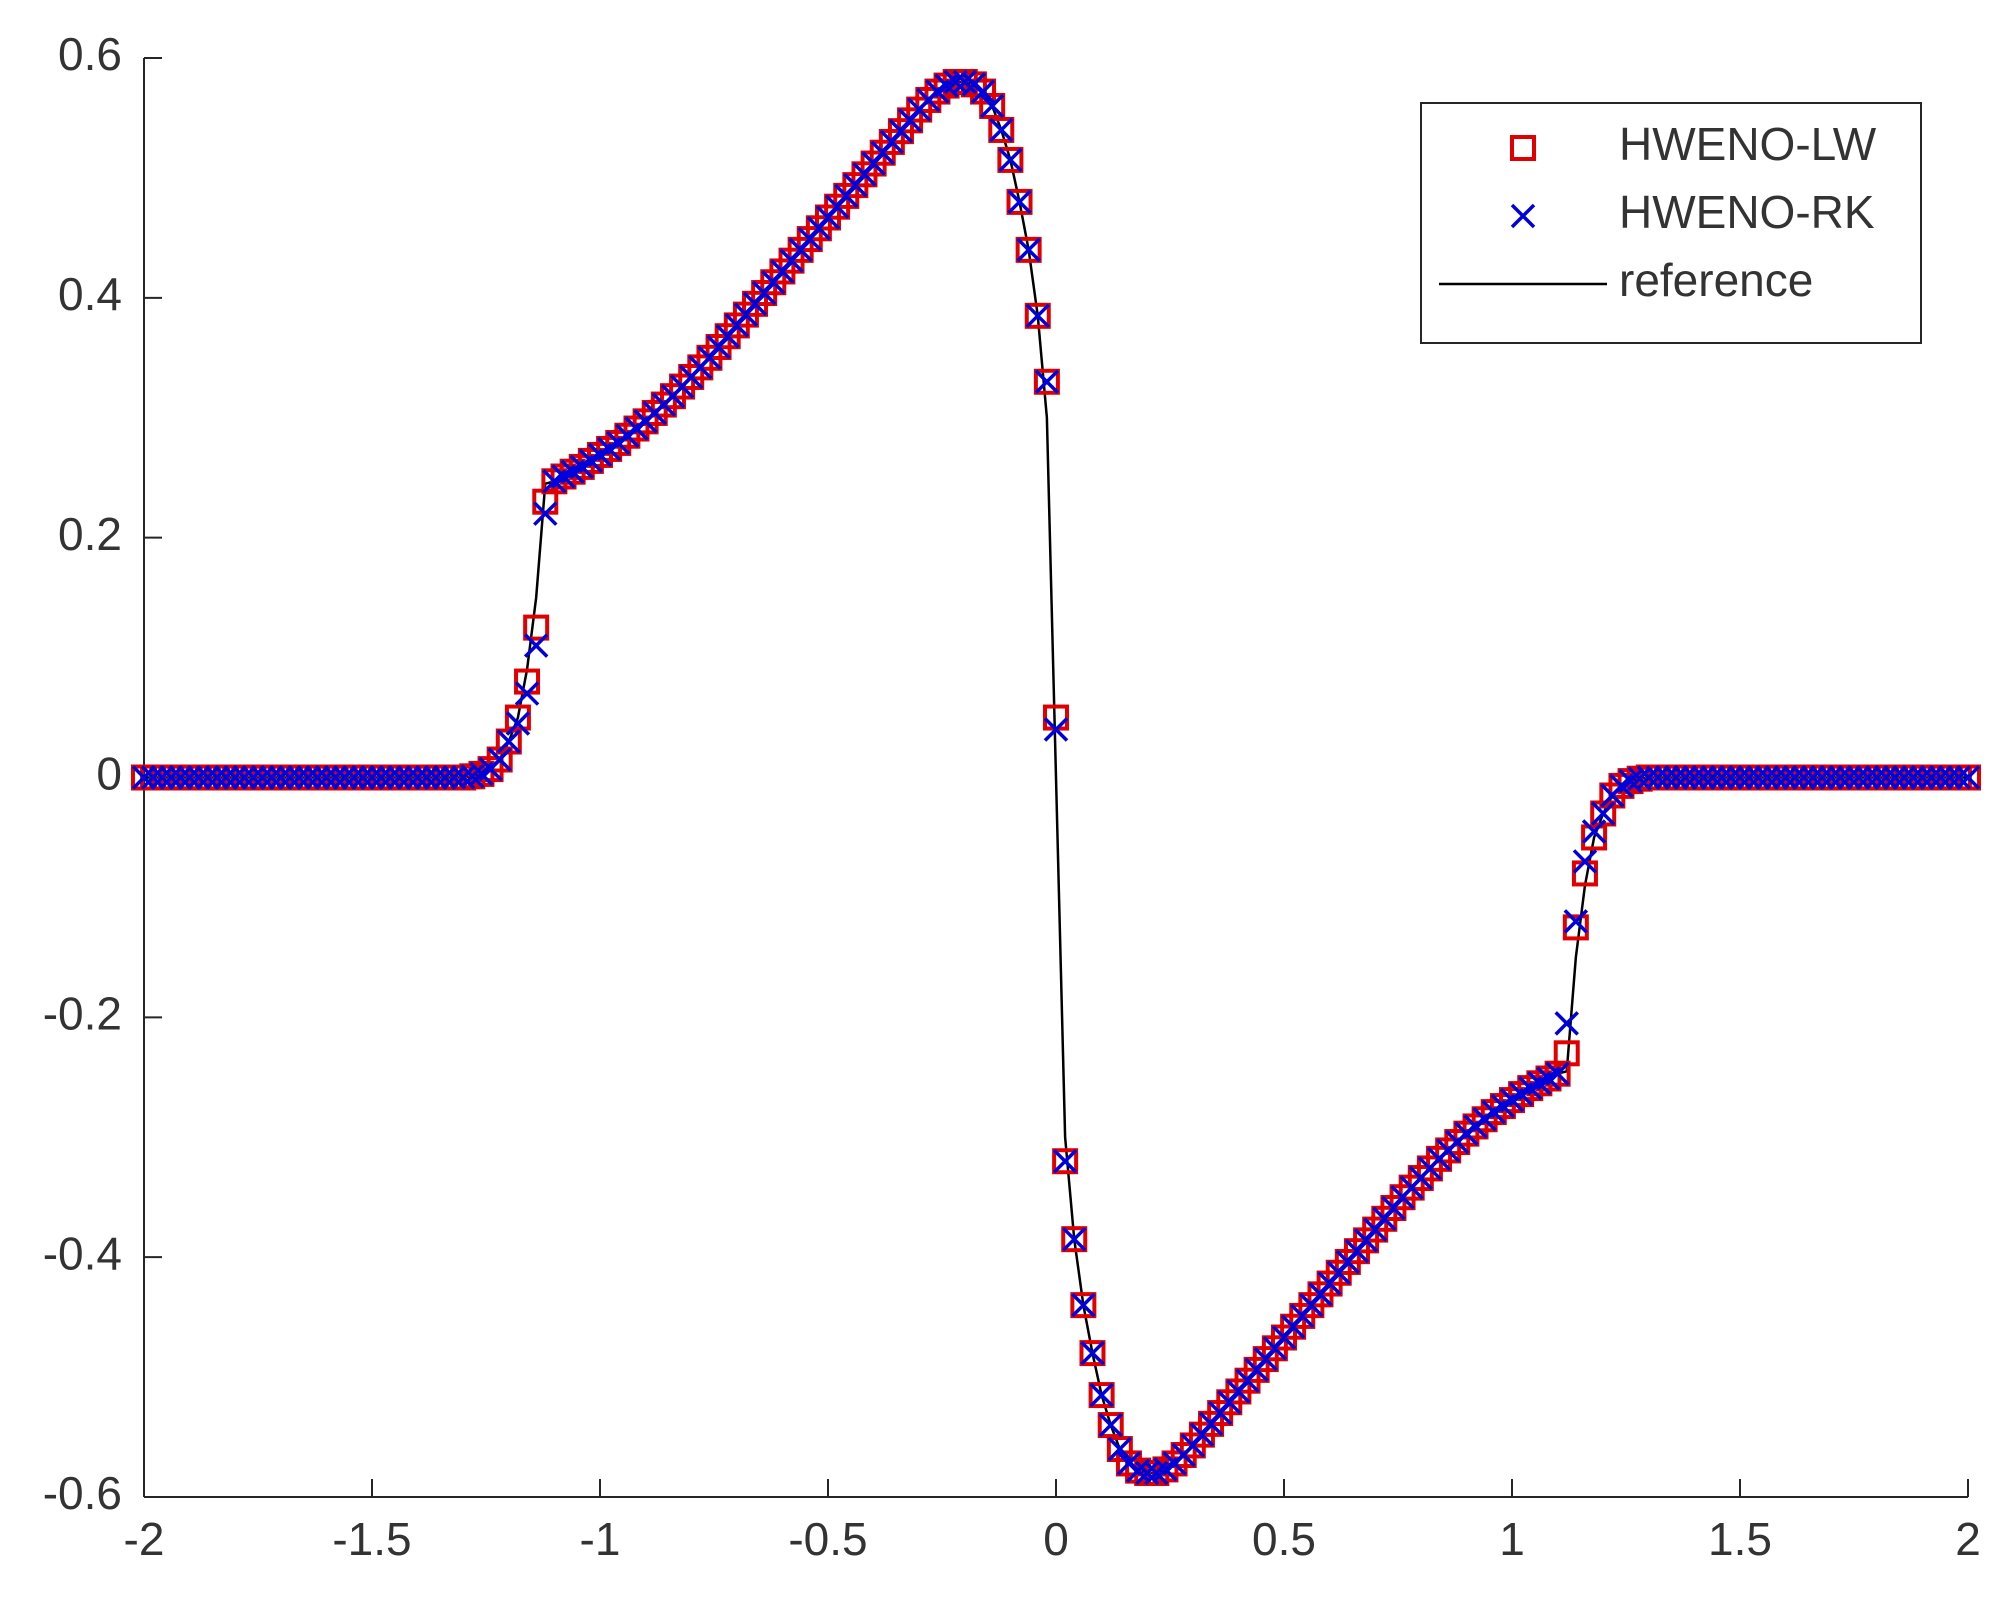 The image size is (2000, 1616). What do you see at coordinates (1056, 1539) in the screenshot?
I see `x-tick-label: 0` at bounding box center [1056, 1539].